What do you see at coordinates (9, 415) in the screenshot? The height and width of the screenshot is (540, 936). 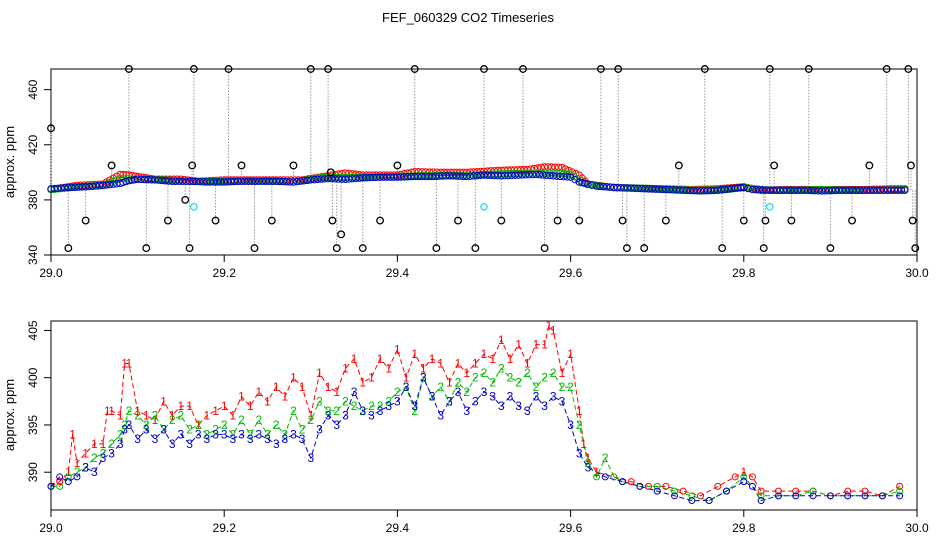 I see `bottom-y-axis-label: approx. ppm` at bounding box center [9, 415].